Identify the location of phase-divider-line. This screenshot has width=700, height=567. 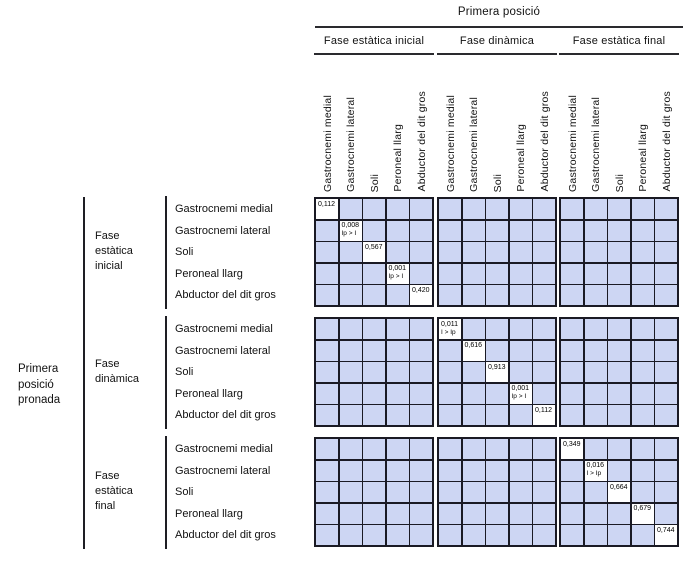
(166, 252).